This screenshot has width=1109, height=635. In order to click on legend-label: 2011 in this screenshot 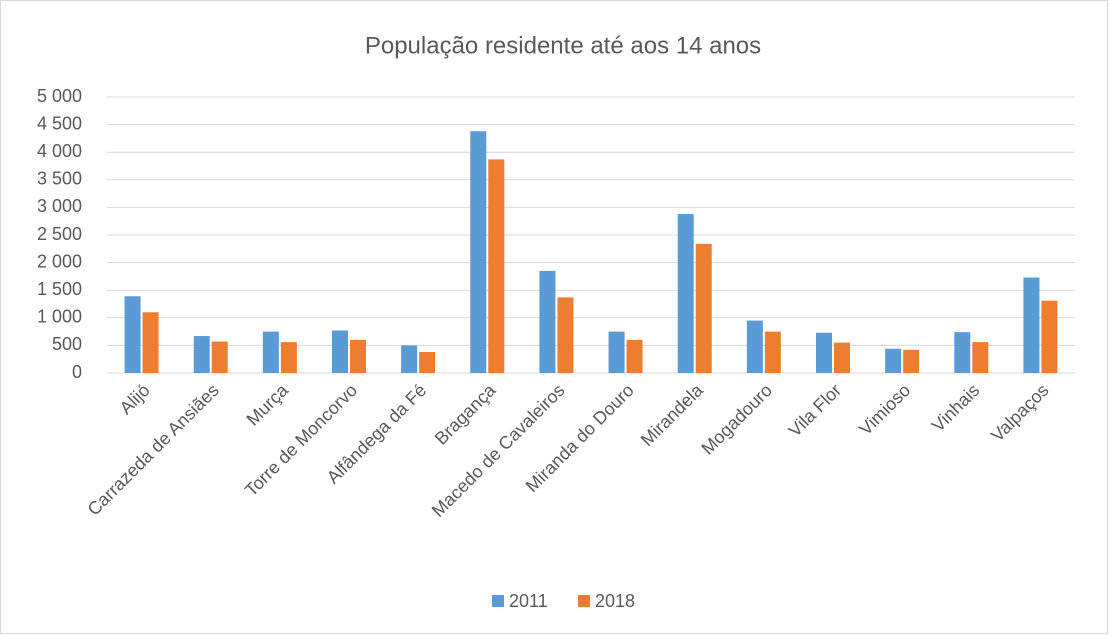, I will do `click(528, 601)`.